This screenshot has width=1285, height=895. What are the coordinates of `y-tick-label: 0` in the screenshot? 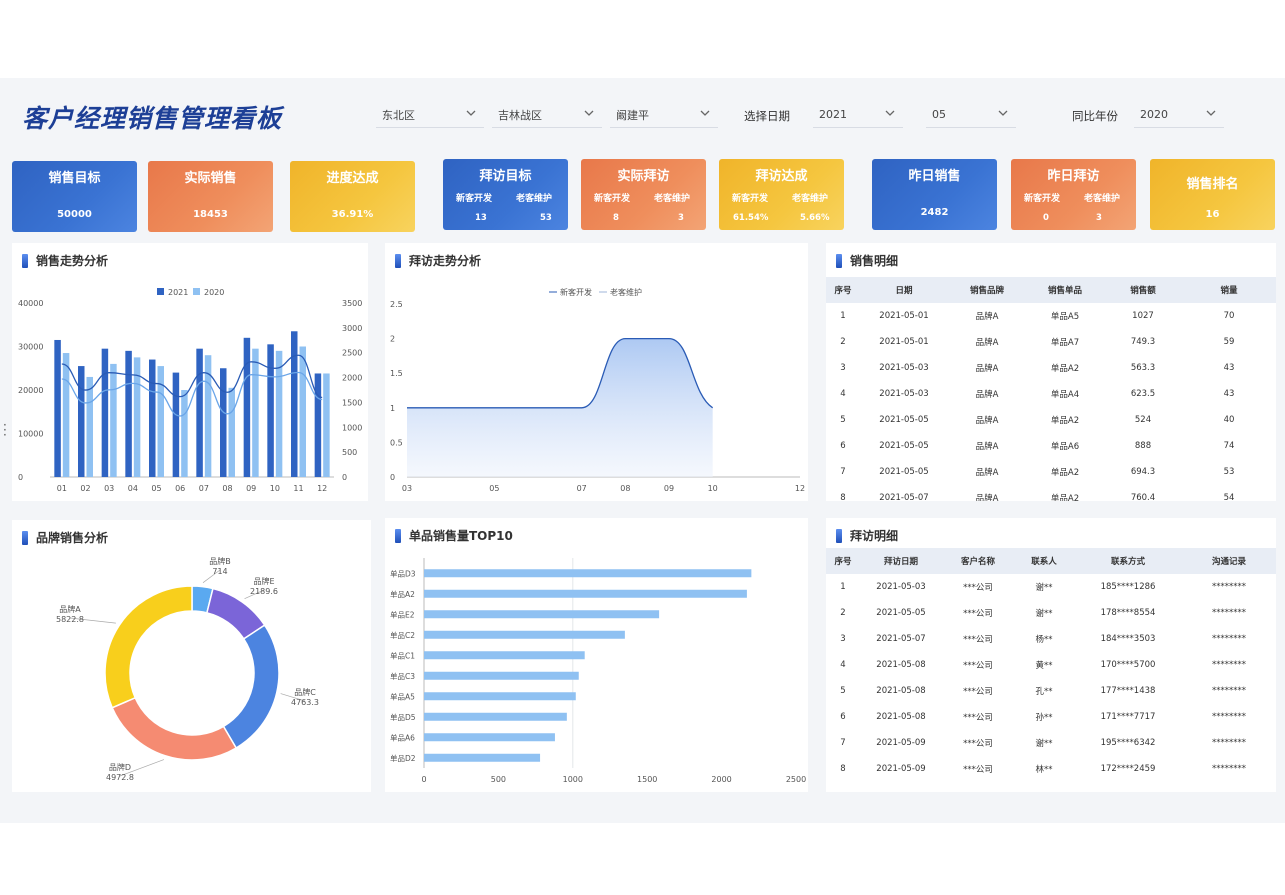 It's located at (392, 477).